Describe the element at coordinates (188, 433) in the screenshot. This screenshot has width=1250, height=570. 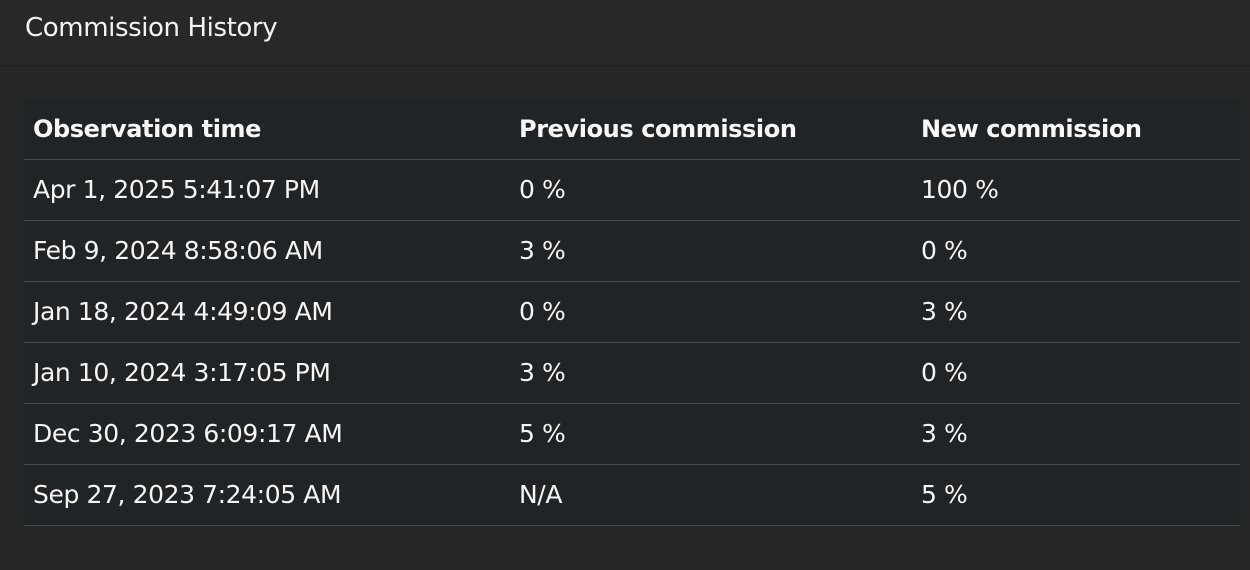
I see `observation-time-cell: Dec 30, 2023 6:09:17 AM` at that location.